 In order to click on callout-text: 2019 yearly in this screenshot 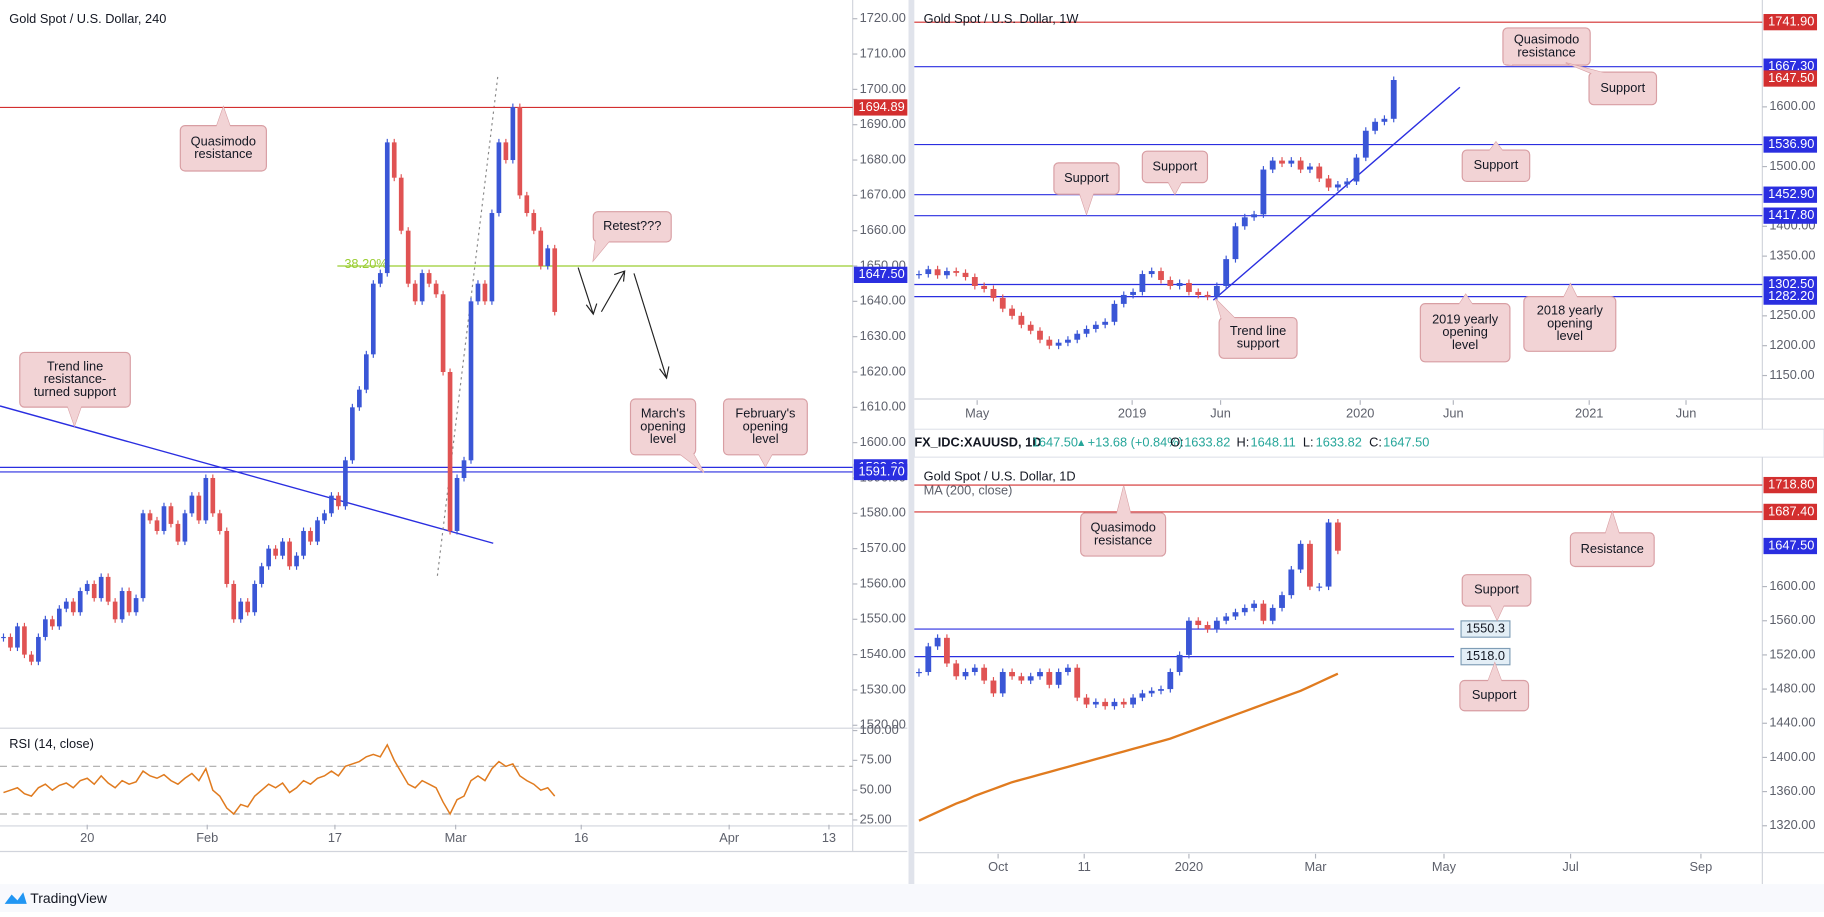, I will do `click(1465, 318)`.